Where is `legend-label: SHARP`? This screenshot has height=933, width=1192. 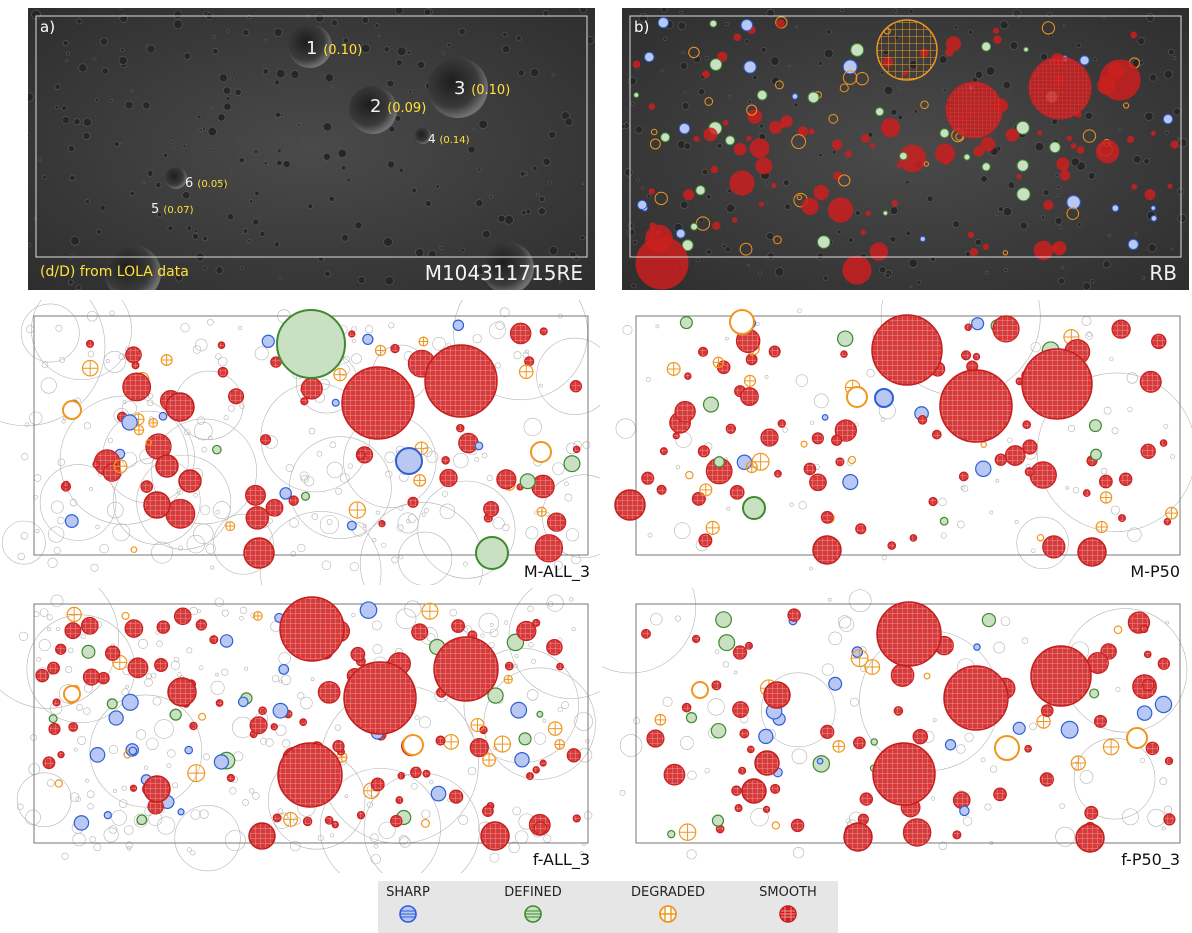
legend-label: SHARP is located at coordinates (408, 892).